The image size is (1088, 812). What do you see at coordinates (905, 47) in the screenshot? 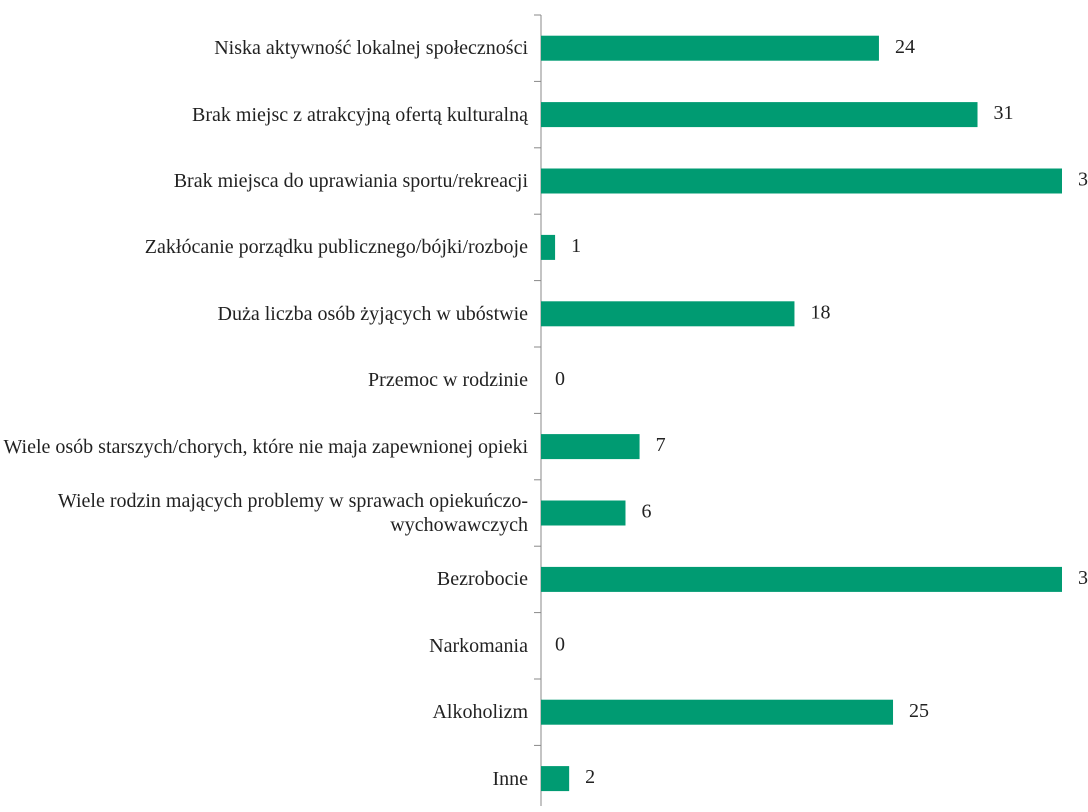
I see `value-label: 24` at bounding box center [905, 47].